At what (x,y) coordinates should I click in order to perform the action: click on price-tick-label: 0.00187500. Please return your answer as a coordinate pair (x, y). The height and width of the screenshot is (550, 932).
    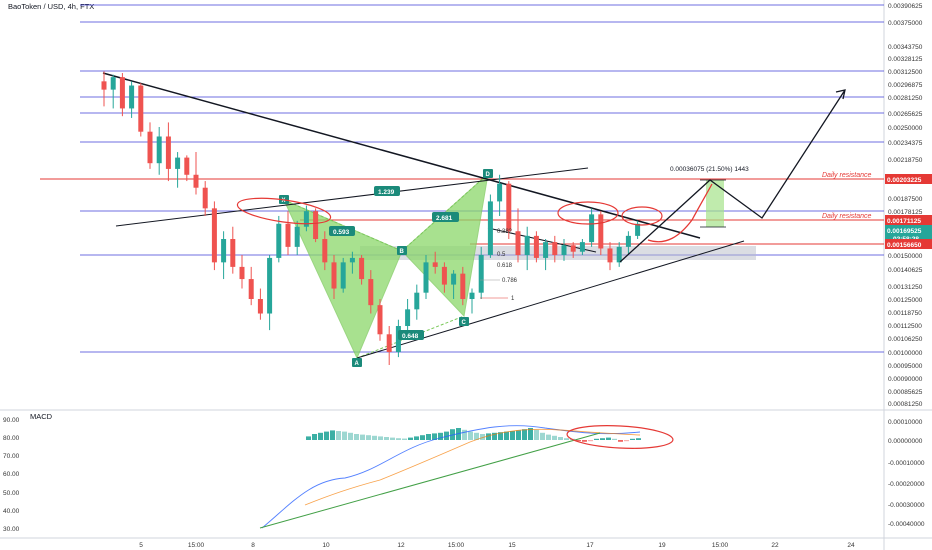
    Looking at the image, I should click on (905, 199).